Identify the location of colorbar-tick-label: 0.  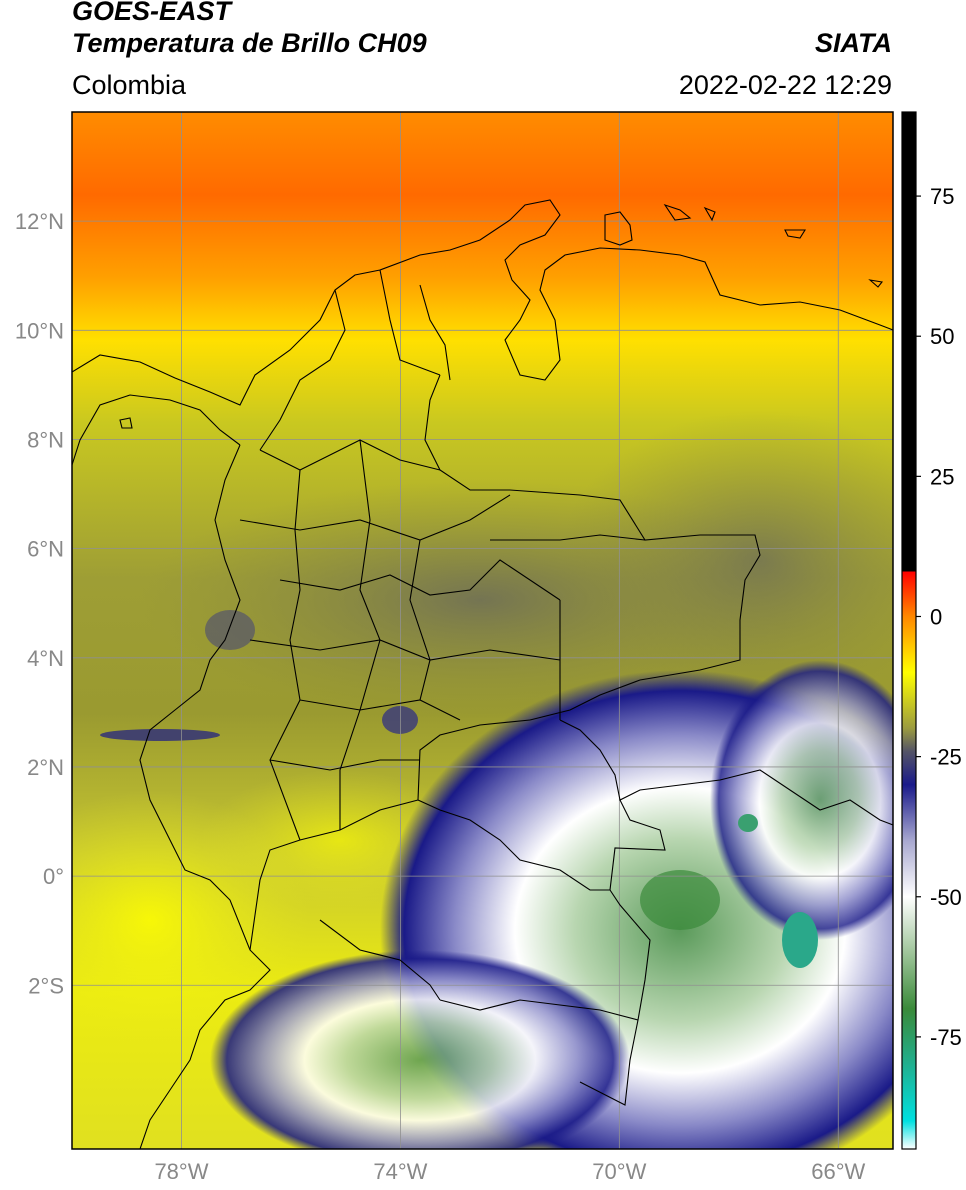
(936, 616).